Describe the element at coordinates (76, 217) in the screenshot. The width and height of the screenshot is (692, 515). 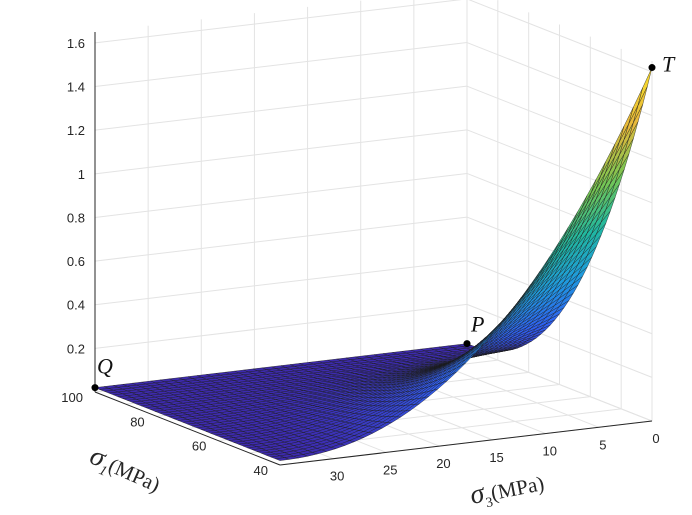
I see `z-tick-label: 0.8` at that location.